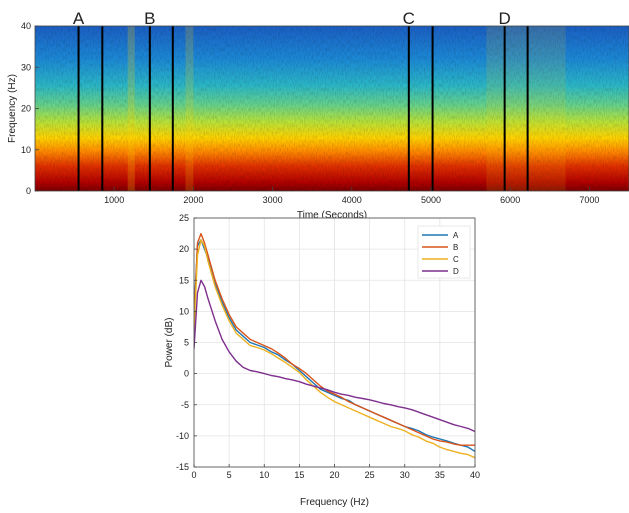 The width and height of the screenshot is (629, 513). I want to click on x-tick-label: 40, so click(475, 475).